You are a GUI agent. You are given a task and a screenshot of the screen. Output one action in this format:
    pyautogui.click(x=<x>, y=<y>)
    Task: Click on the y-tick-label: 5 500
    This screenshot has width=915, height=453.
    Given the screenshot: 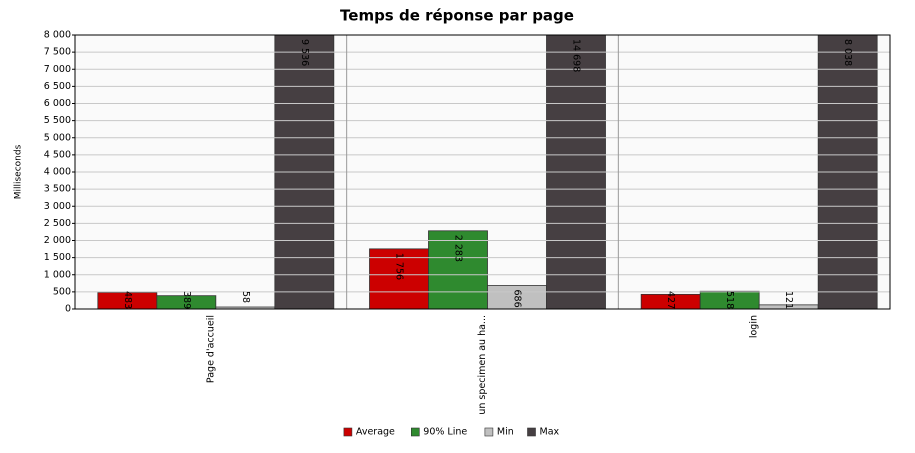 What is the action you would take?
    pyautogui.click(x=57, y=120)
    